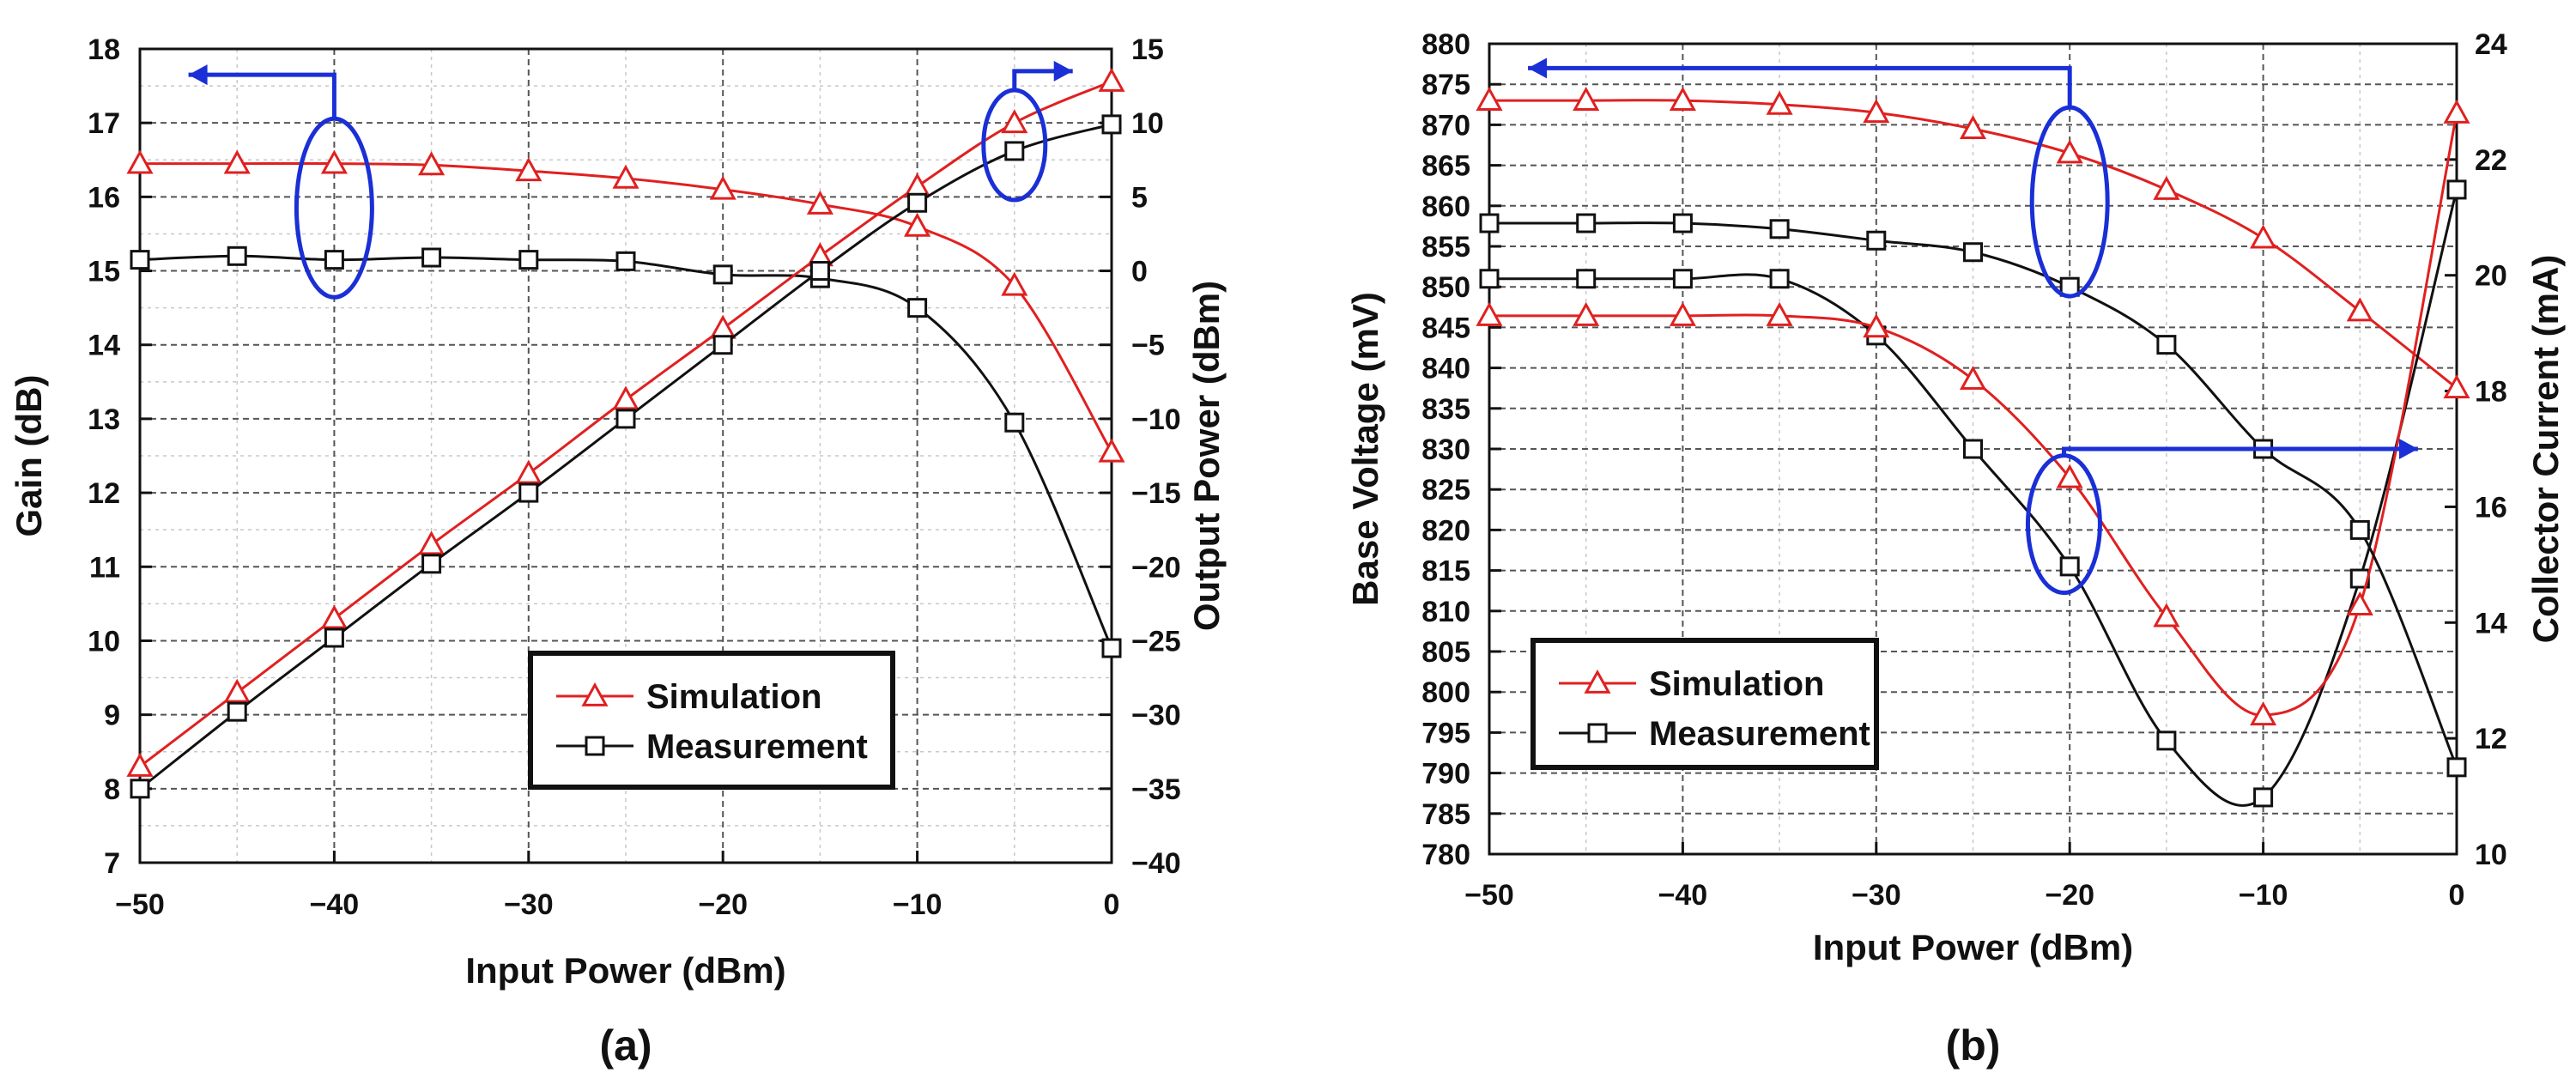 This screenshot has width=2576, height=1085. What do you see at coordinates (1736, 684) in the screenshot?
I see `legend-label: Simulation` at bounding box center [1736, 684].